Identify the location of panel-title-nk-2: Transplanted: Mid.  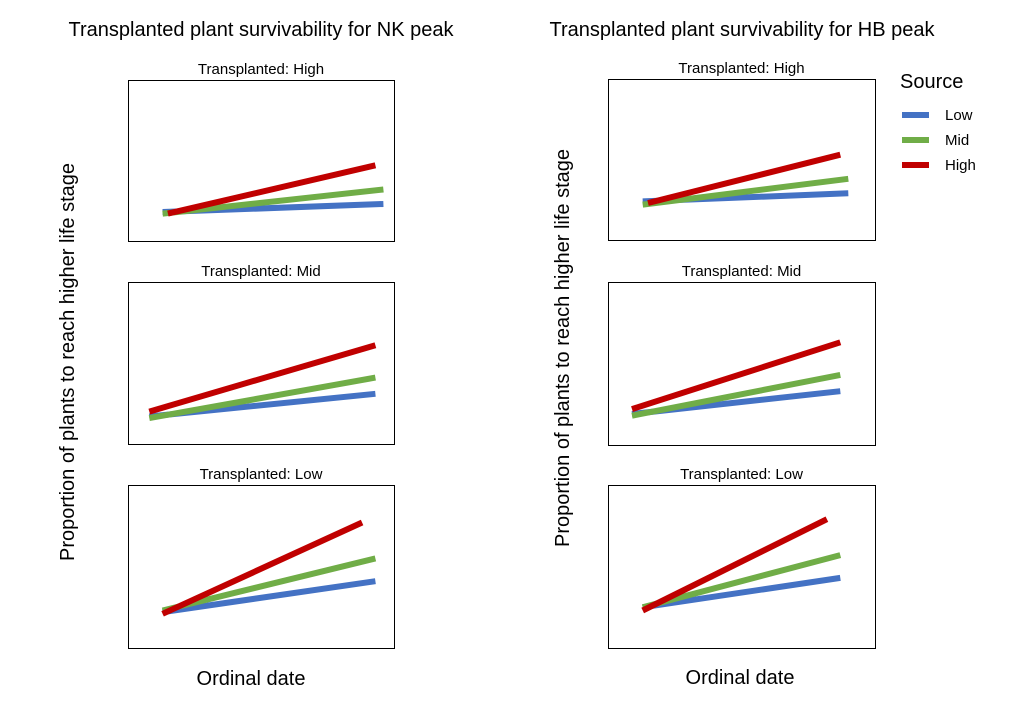
(261, 271).